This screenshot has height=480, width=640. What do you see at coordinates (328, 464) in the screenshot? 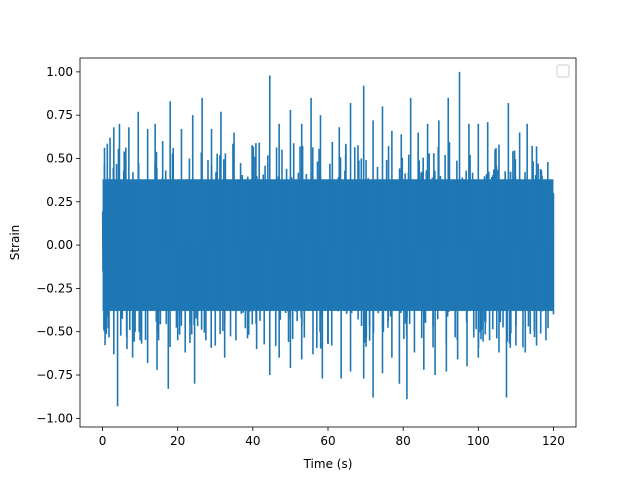
I see `x-axis-label: Time (s)` at bounding box center [328, 464].